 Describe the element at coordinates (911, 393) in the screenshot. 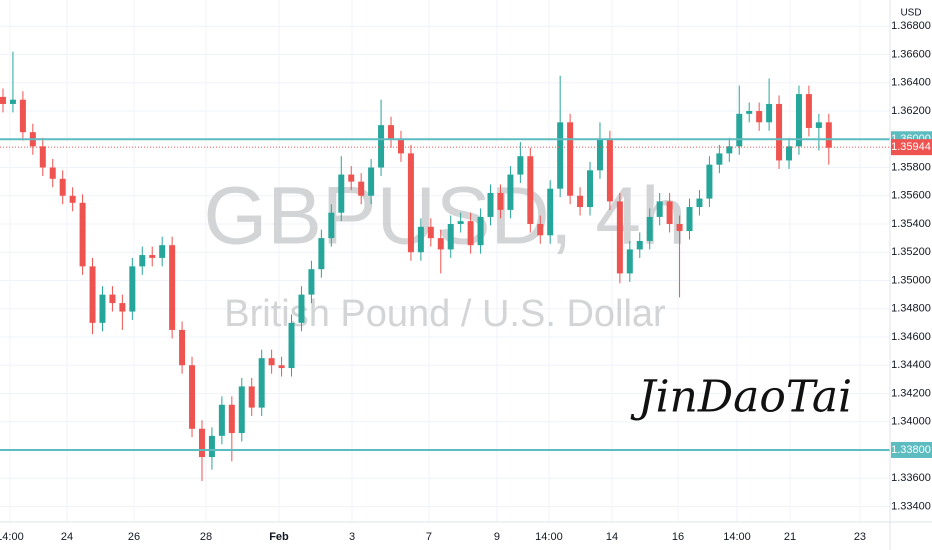

I see `y-tick-label: 1.34200` at that location.